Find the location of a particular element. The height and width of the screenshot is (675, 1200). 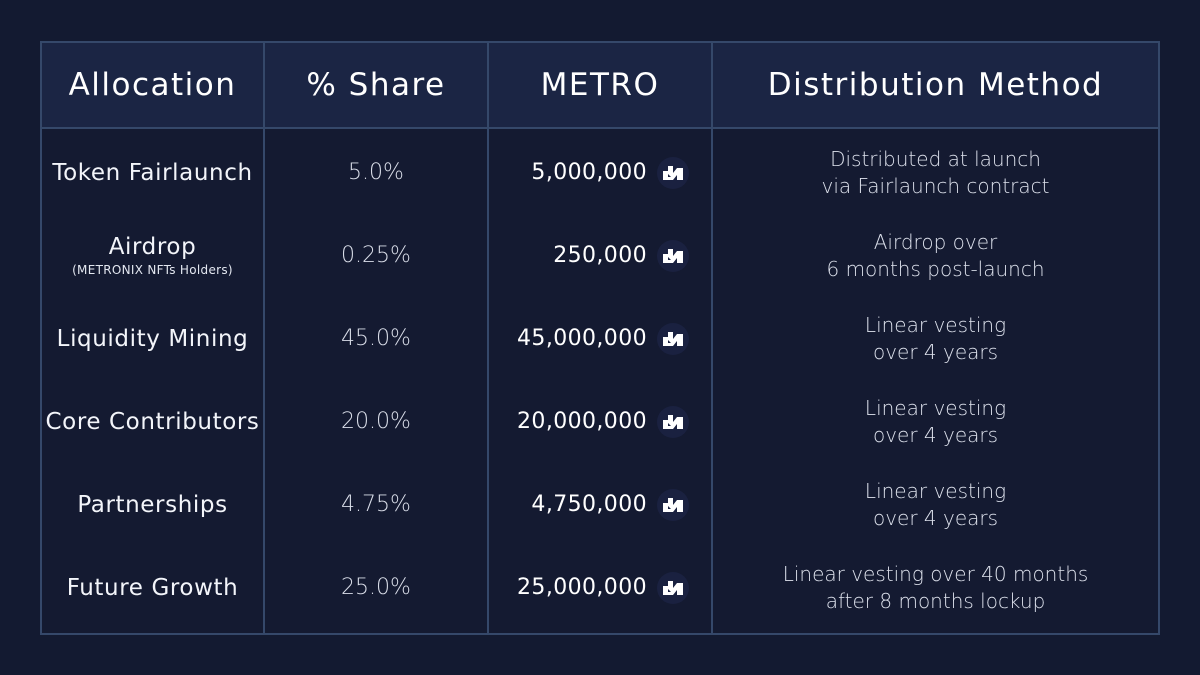

share-value: 5.0% is located at coordinates (376, 172).